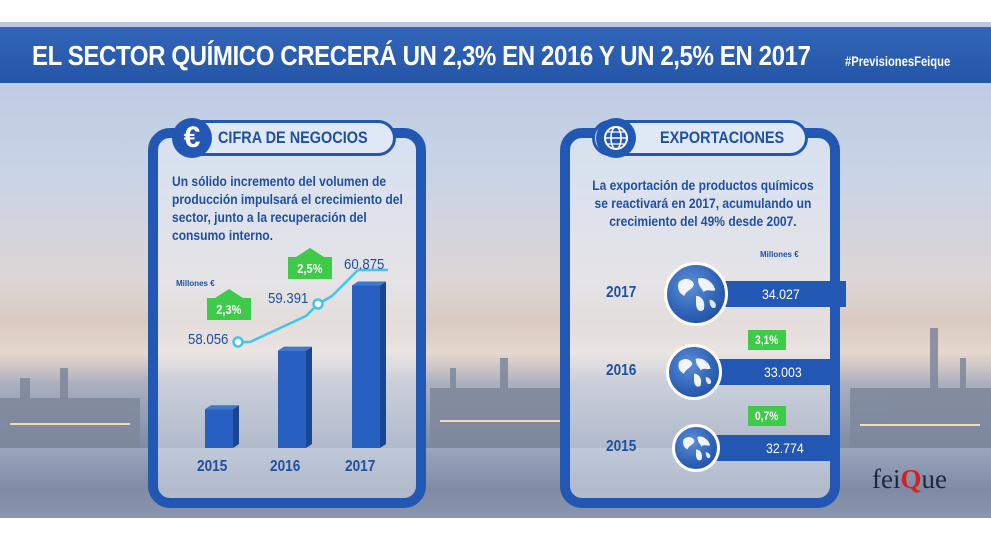  I want to click on value-label-2016: 59.391, so click(288, 298).